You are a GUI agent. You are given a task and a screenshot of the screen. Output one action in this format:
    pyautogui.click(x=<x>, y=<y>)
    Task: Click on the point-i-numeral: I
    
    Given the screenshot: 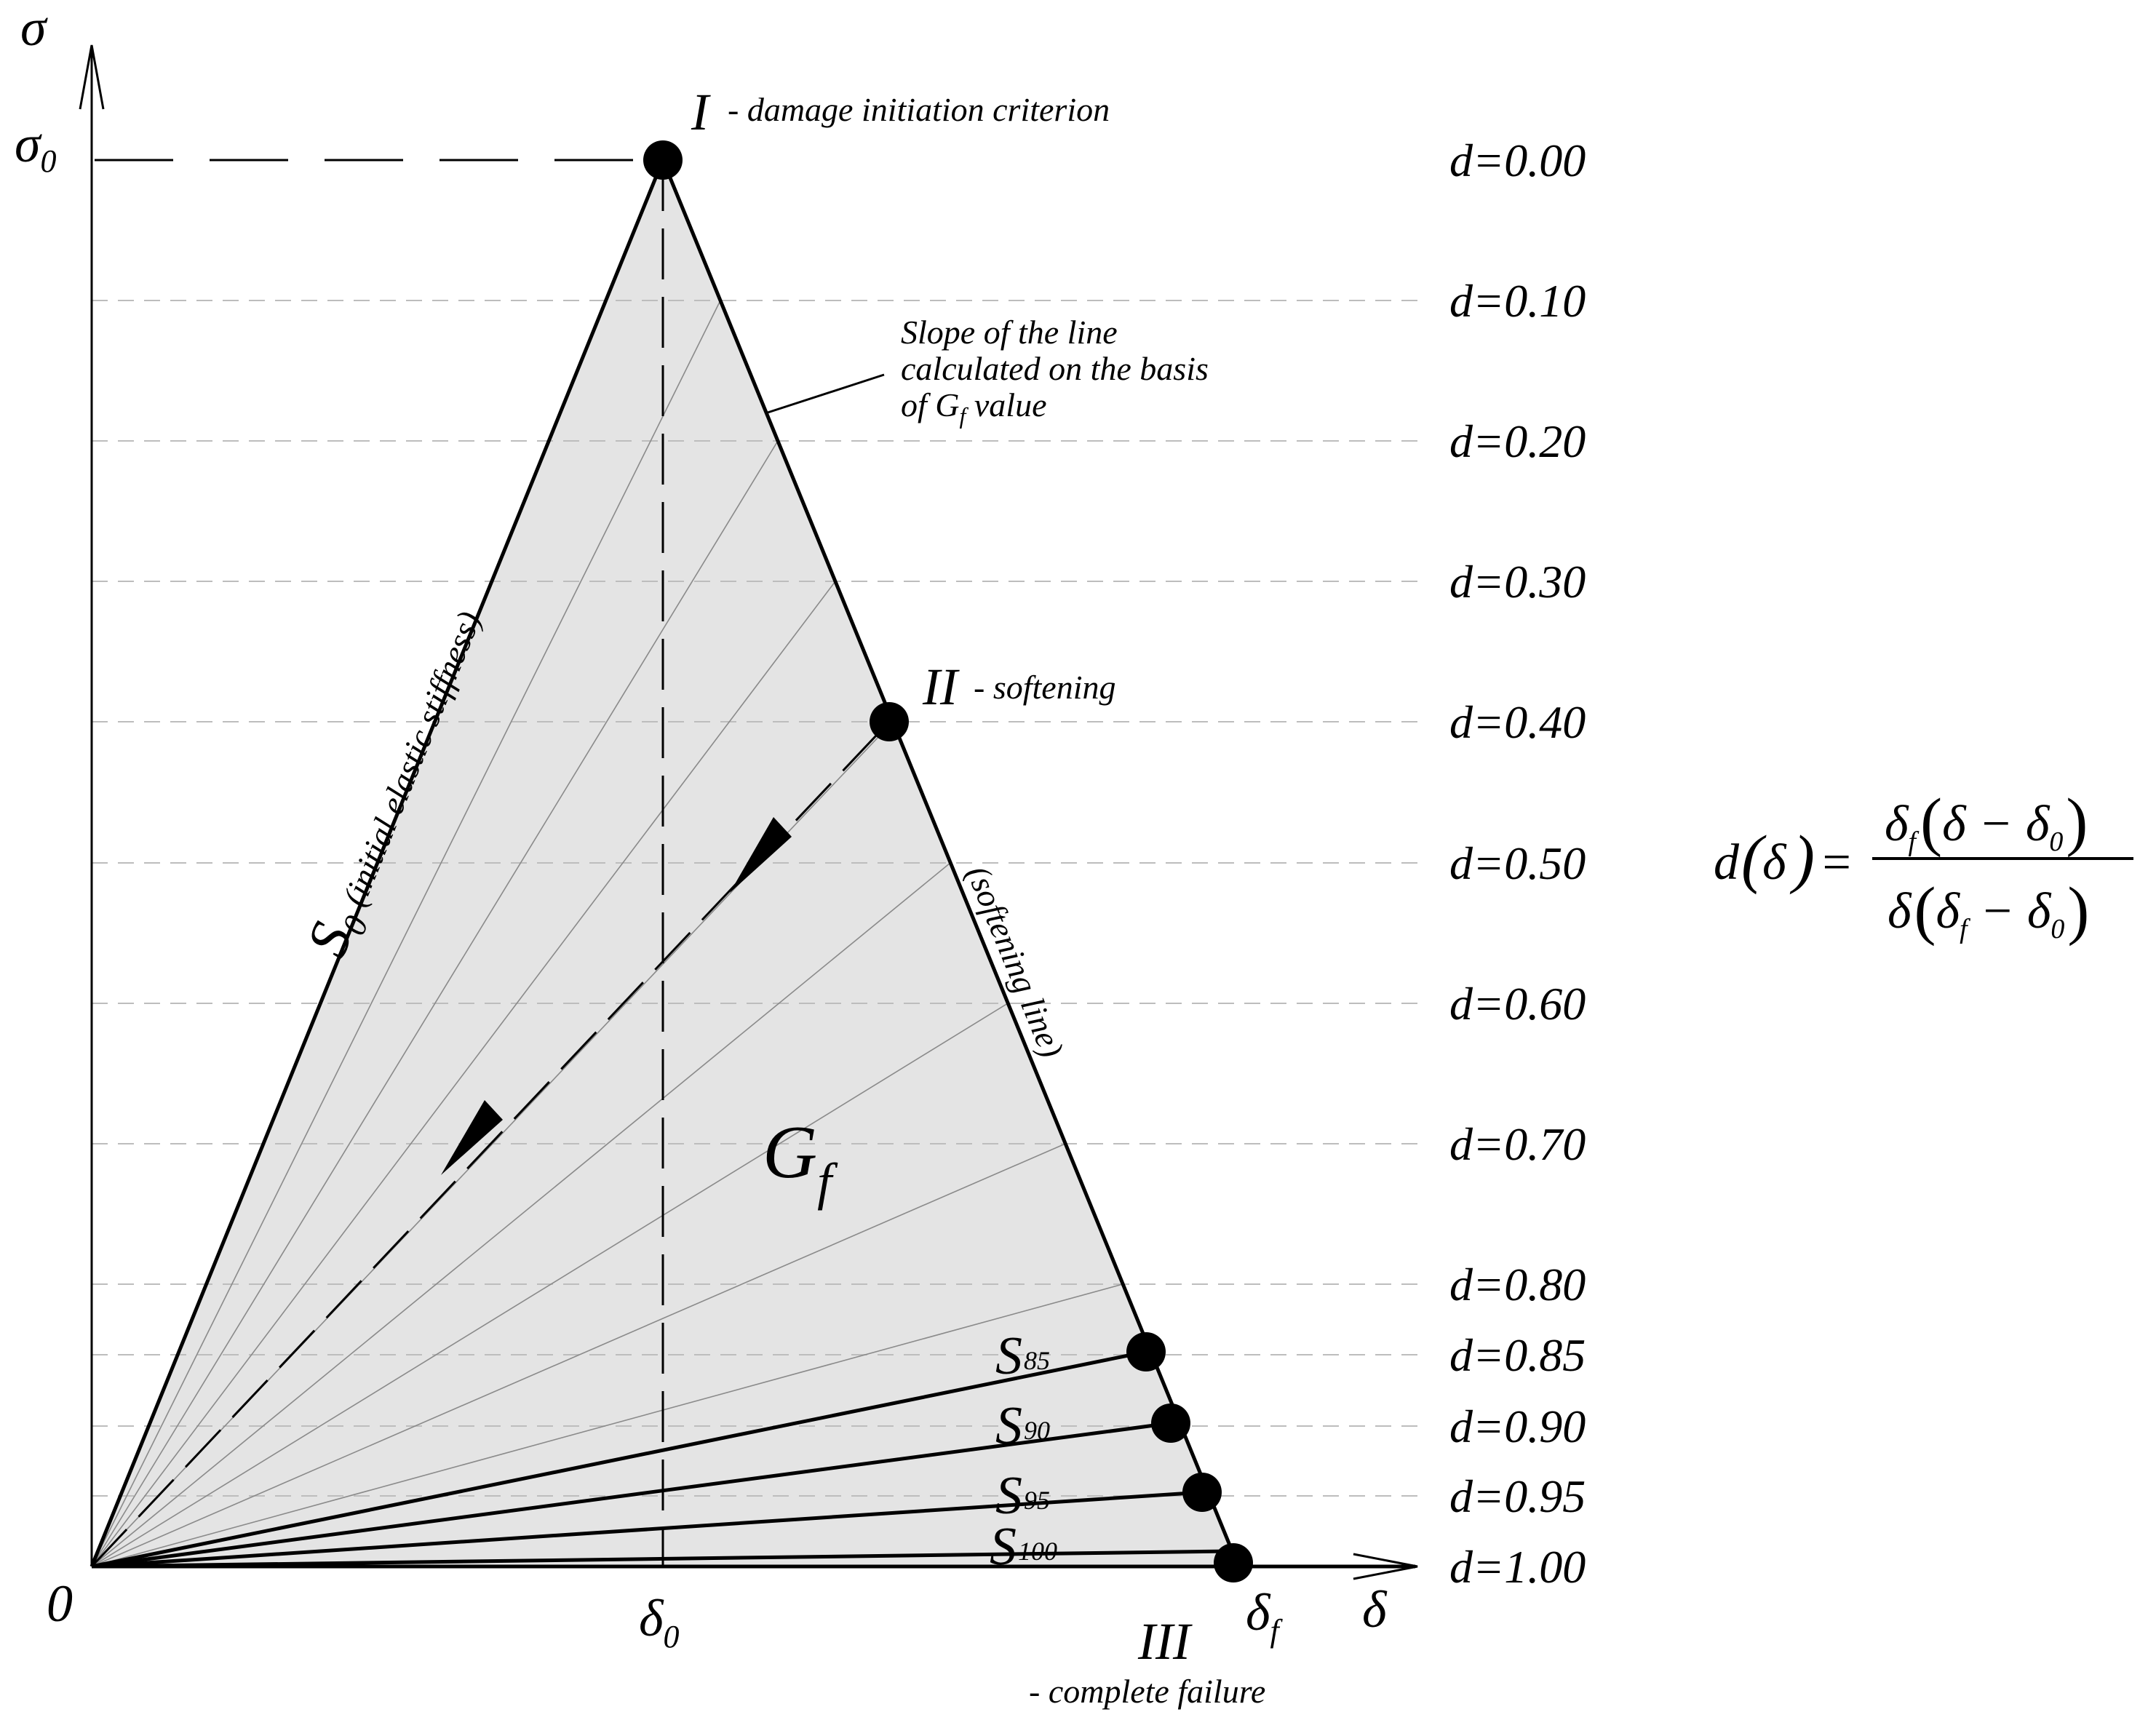 What is the action you would take?
    pyautogui.click(x=701, y=112)
    